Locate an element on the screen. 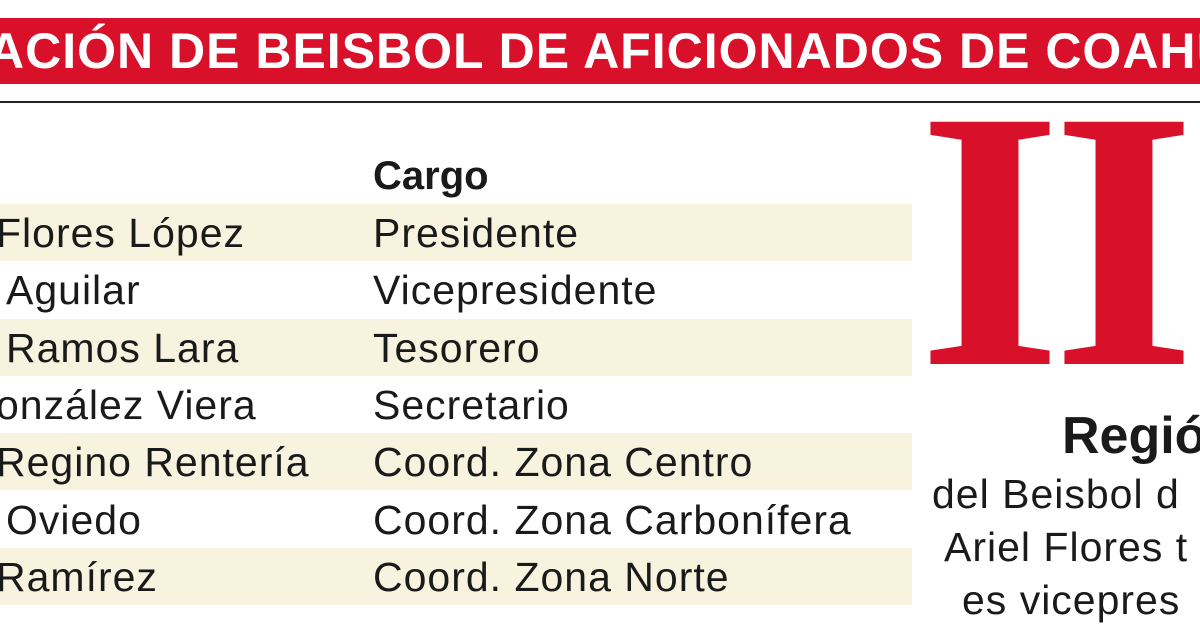 This screenshot has width=1200, height=630. table-row: Aguilar Vicepresidente is located at coordinates (456, 289).